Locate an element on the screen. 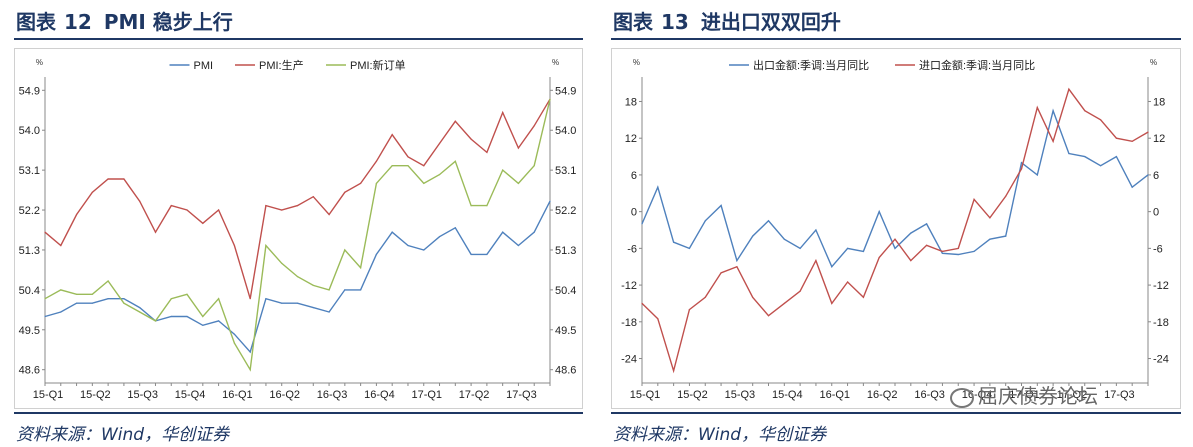  y-tick-label-right: 51.3 is located at coordinates (565, 251).